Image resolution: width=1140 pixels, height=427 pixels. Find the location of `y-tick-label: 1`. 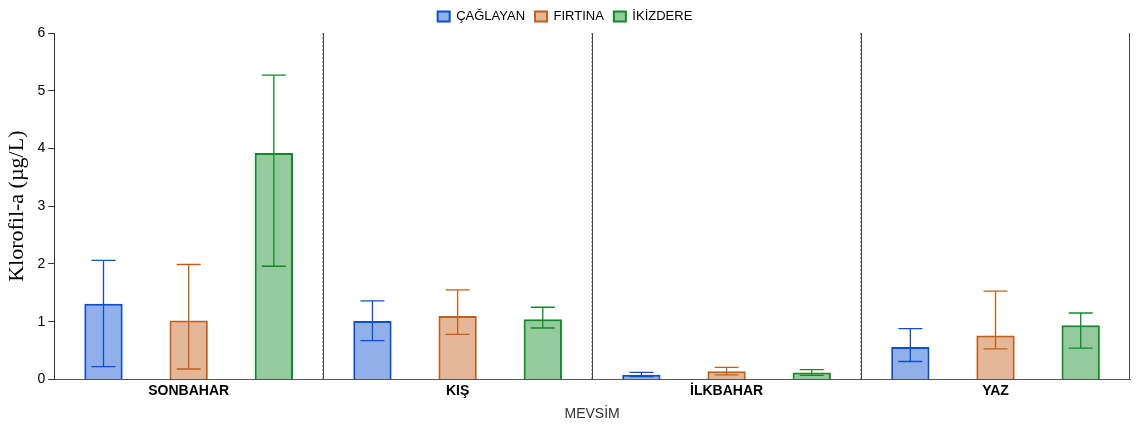

y-tick-label: 1 is located at coordinates (41, 320).